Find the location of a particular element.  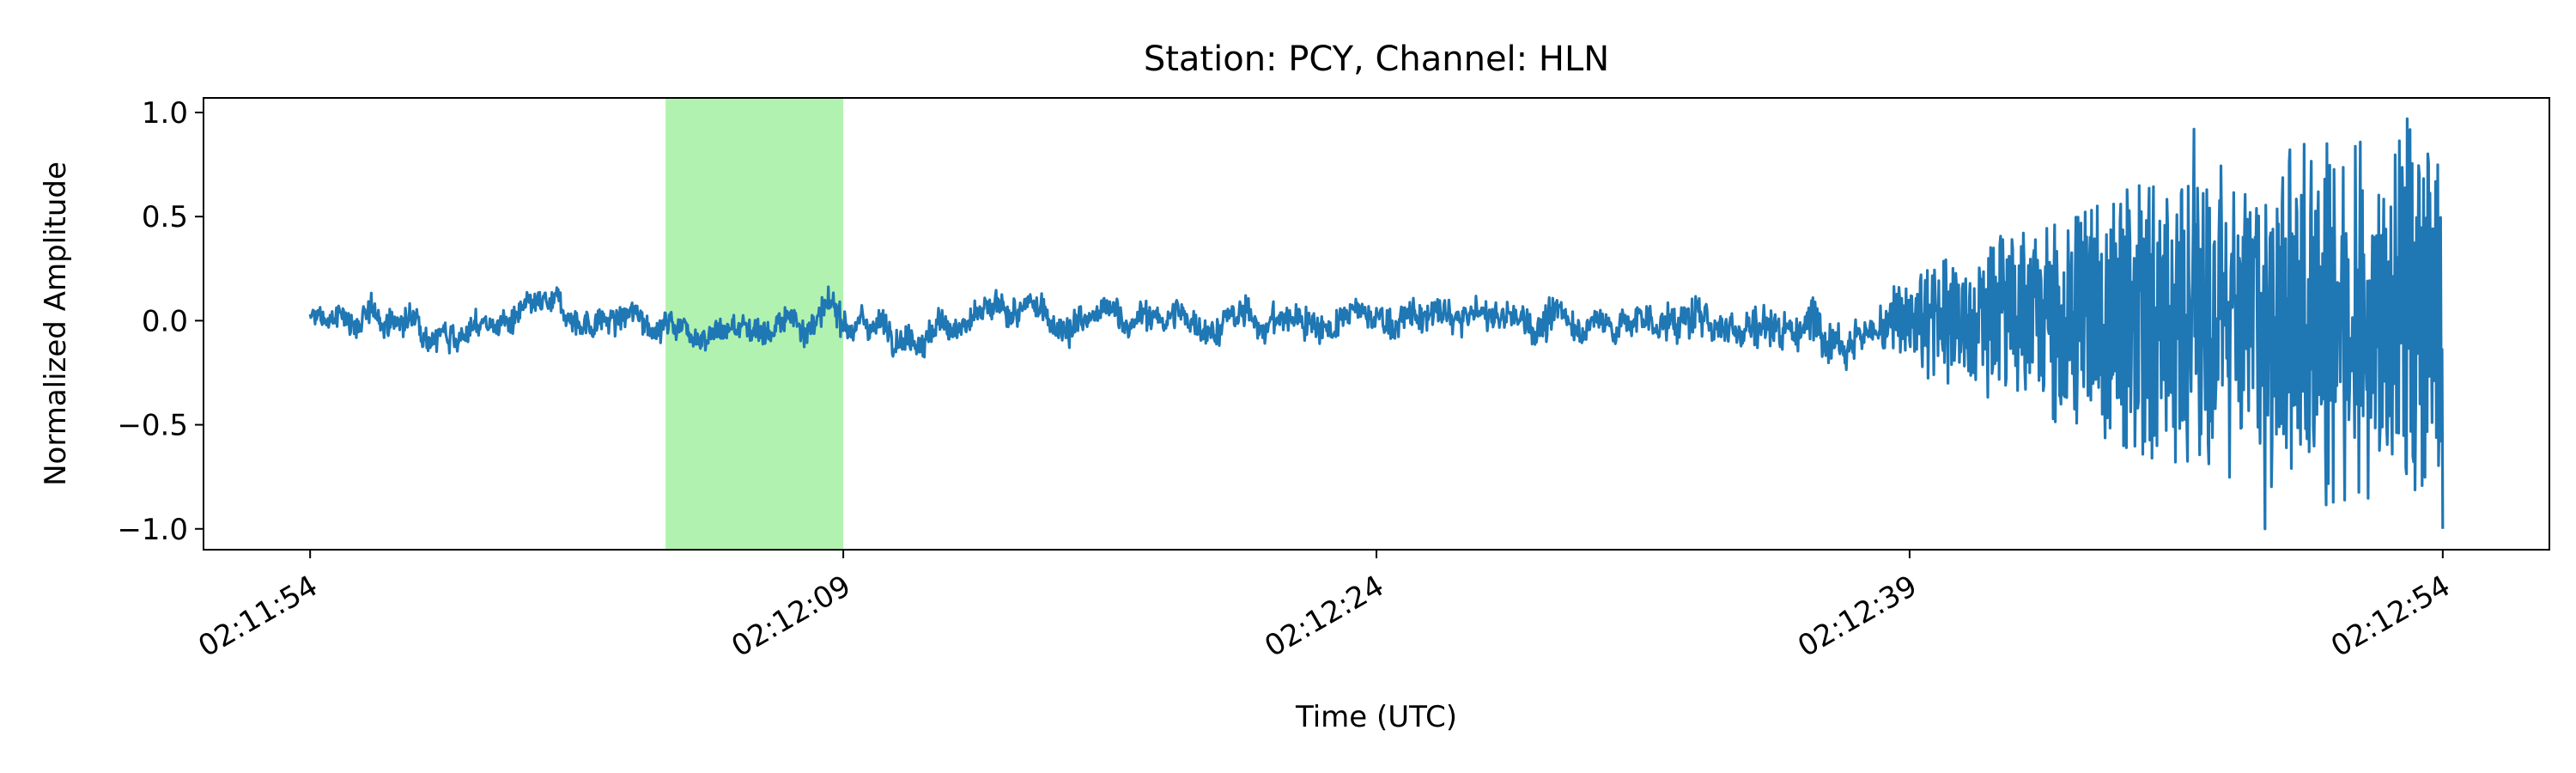

x-tick-label: 02:12:09 is located at coordinates (791, 616).